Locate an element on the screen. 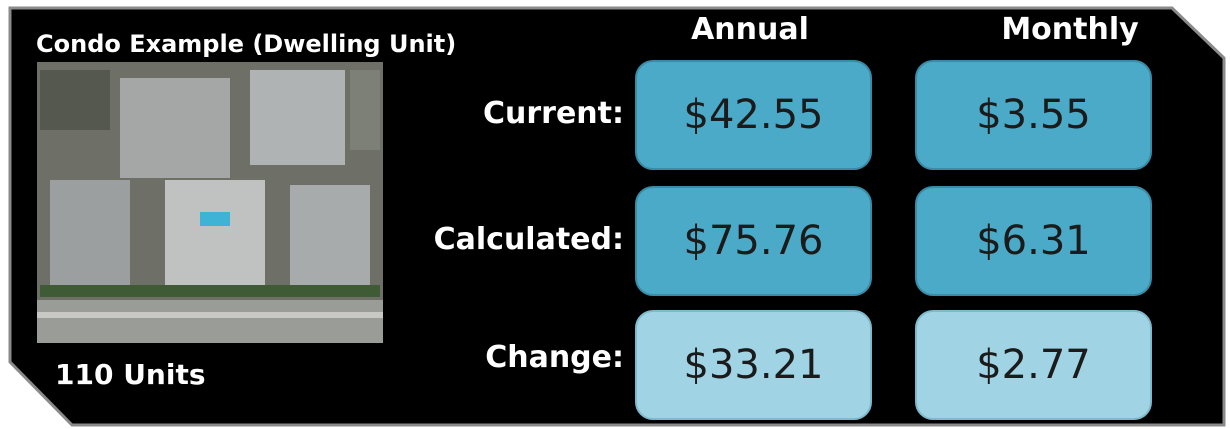 Image resolution: width=1230 pixels, height=429 pixels. caption: 110 Units is located at coordinates (130, 374).